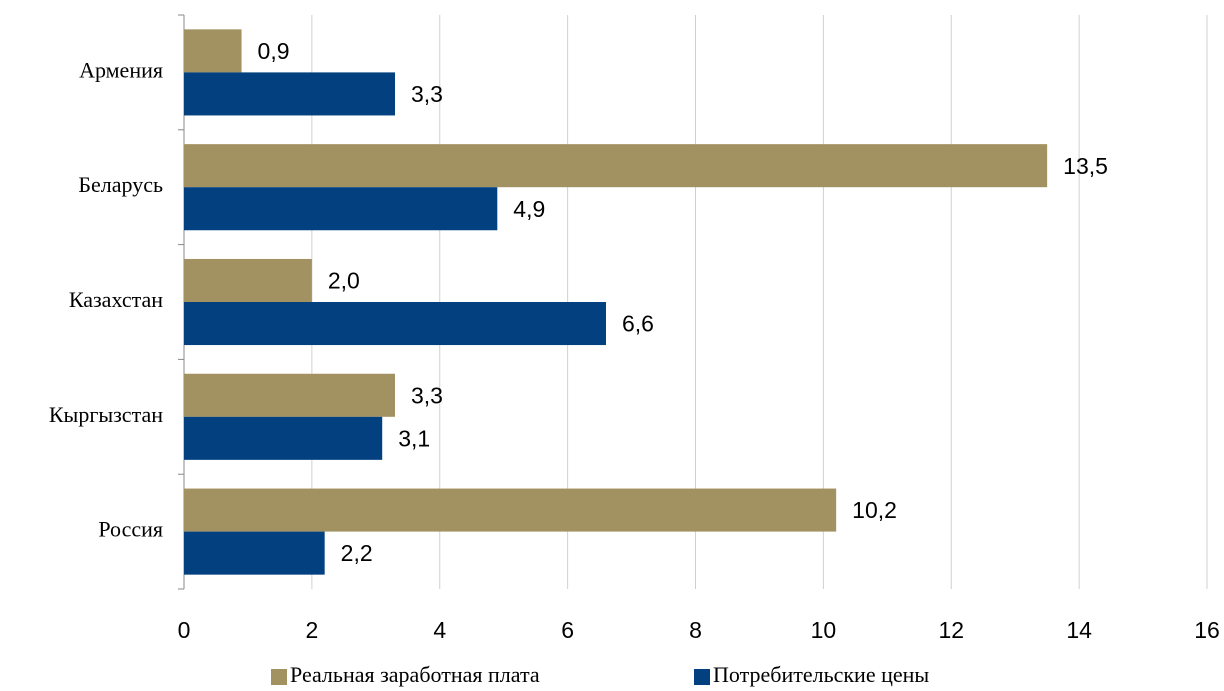  Describe the element at coordinates (951, 630) in the screenshot. I see `x-tick-label: 12` at that location.